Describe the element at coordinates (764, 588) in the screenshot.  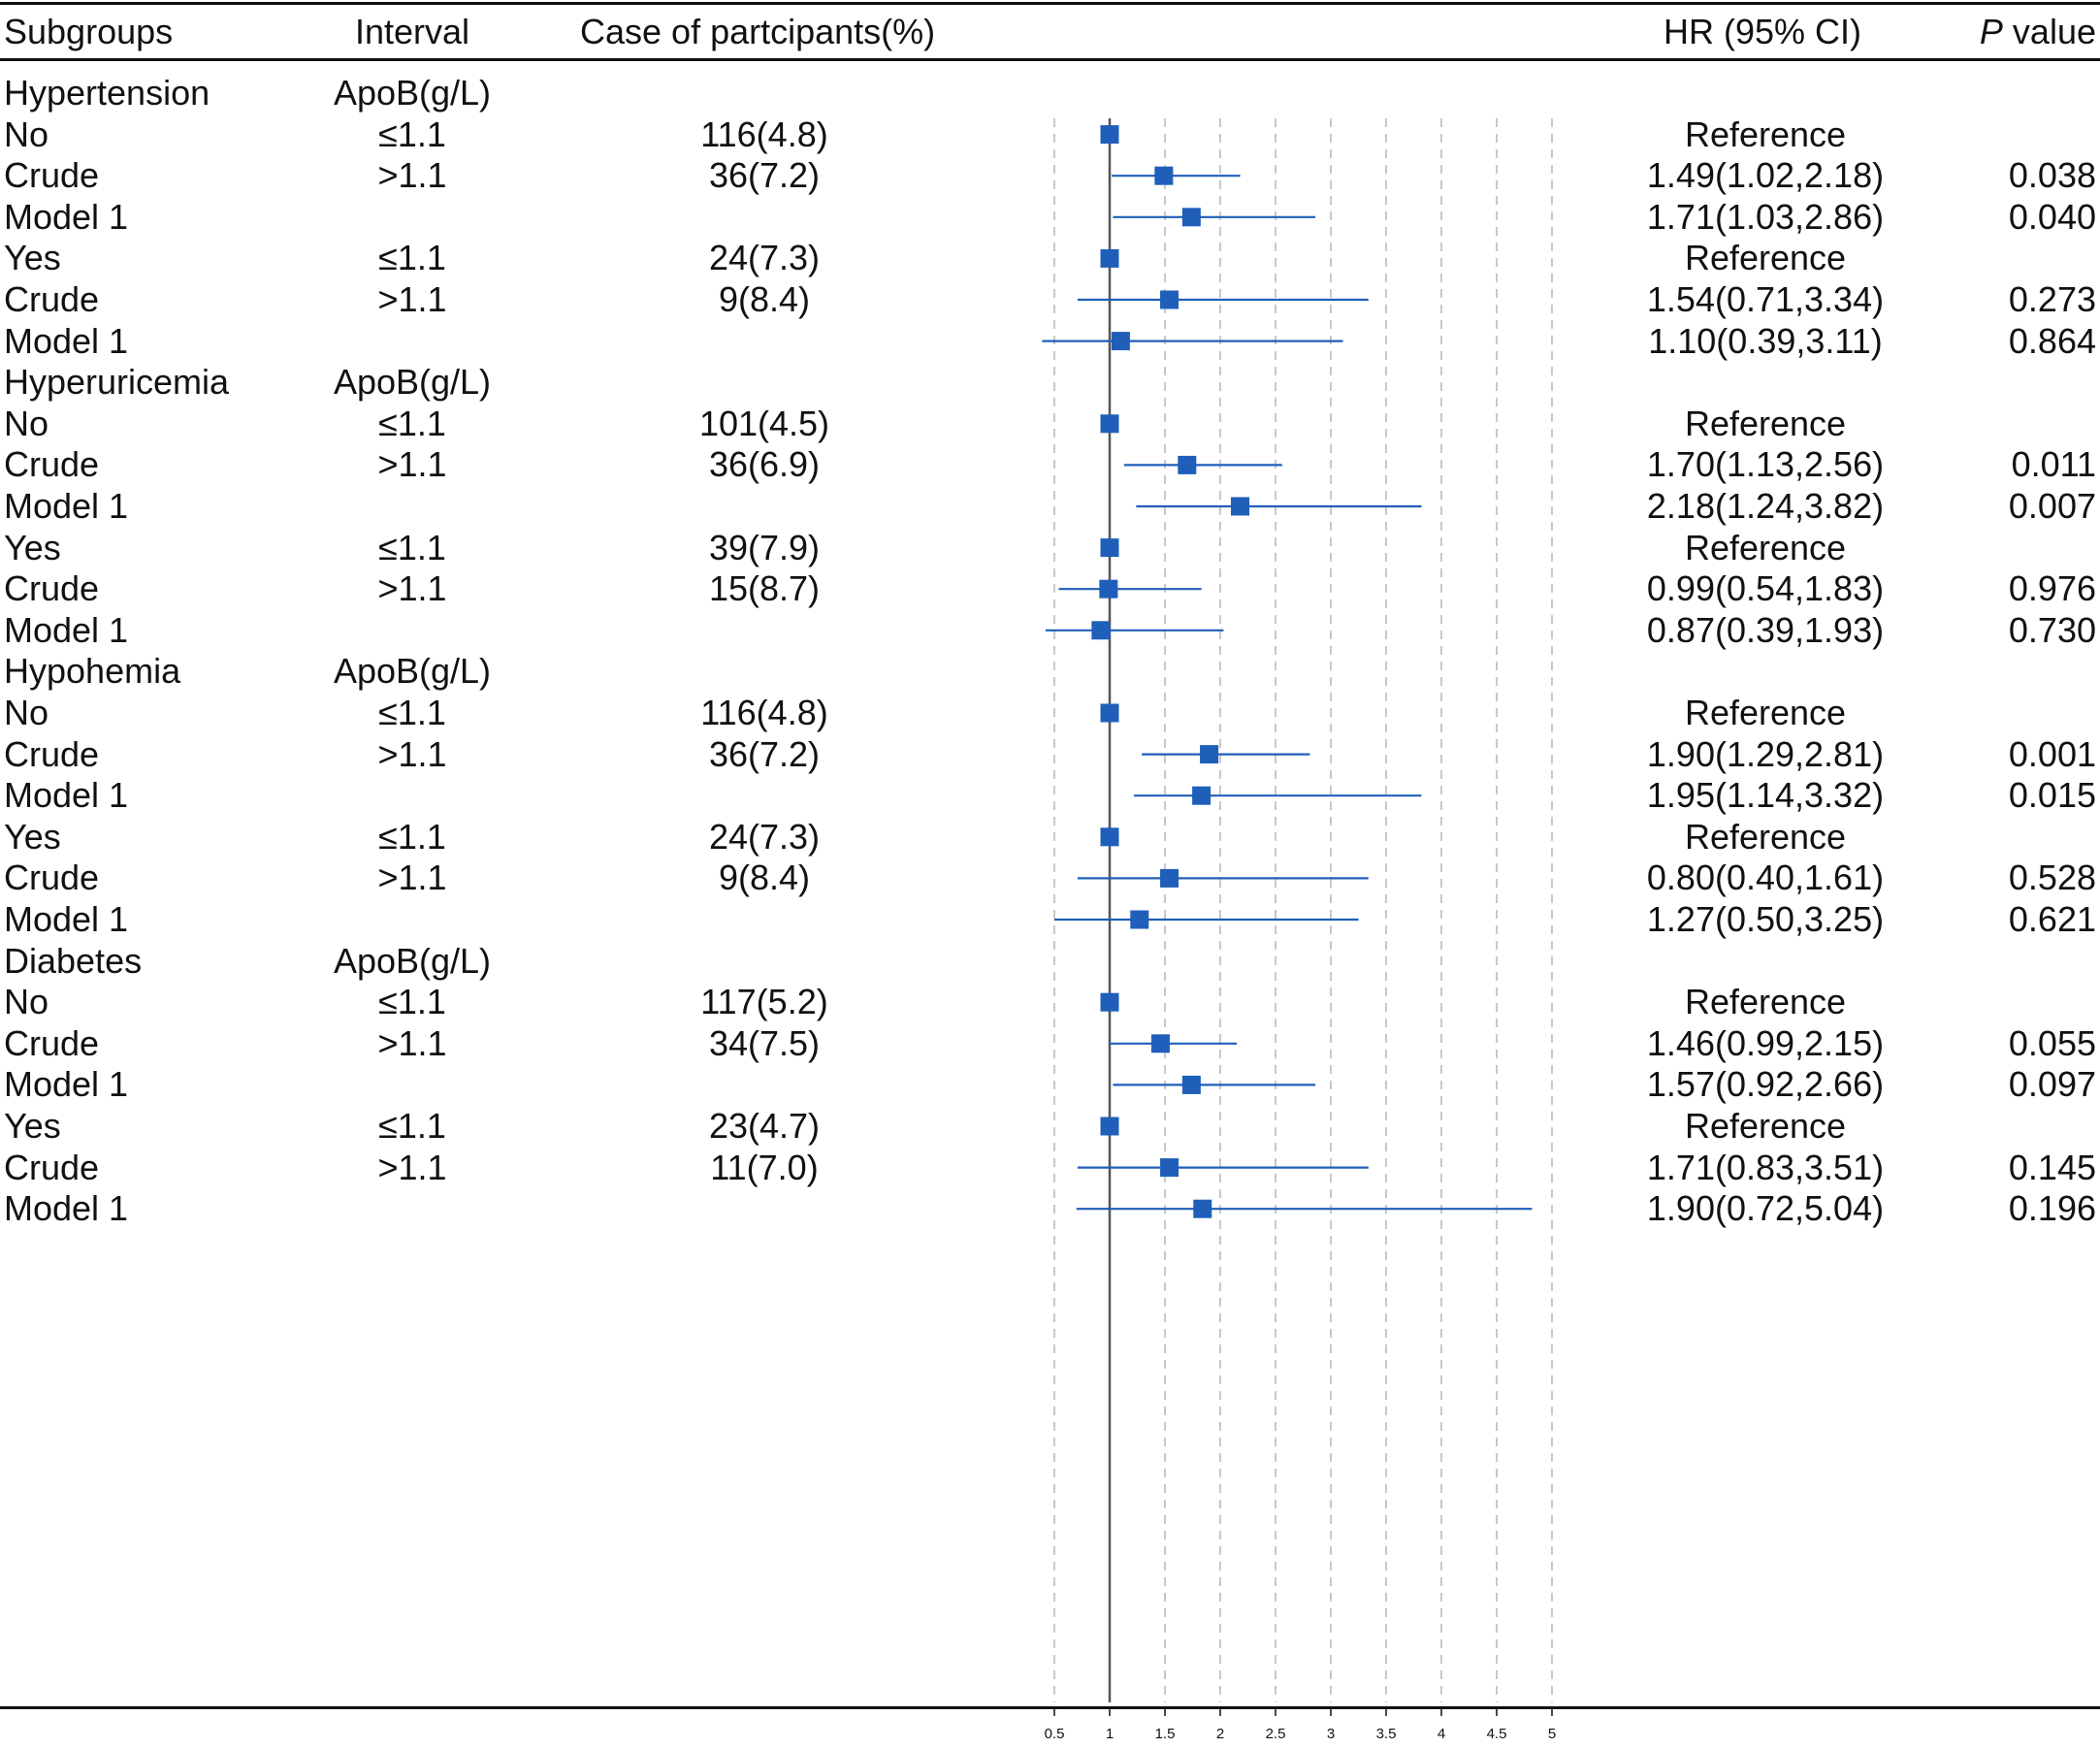
I see `case-count: 15(8.7)` at that location.